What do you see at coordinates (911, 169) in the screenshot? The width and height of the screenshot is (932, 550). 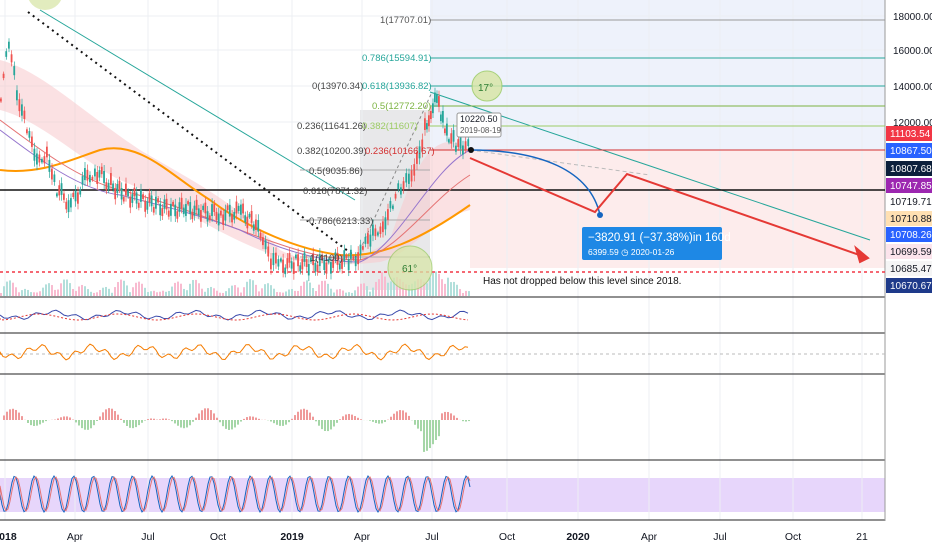 I see `price-tag-label: 10807.68` at bounding box center [911, 169].